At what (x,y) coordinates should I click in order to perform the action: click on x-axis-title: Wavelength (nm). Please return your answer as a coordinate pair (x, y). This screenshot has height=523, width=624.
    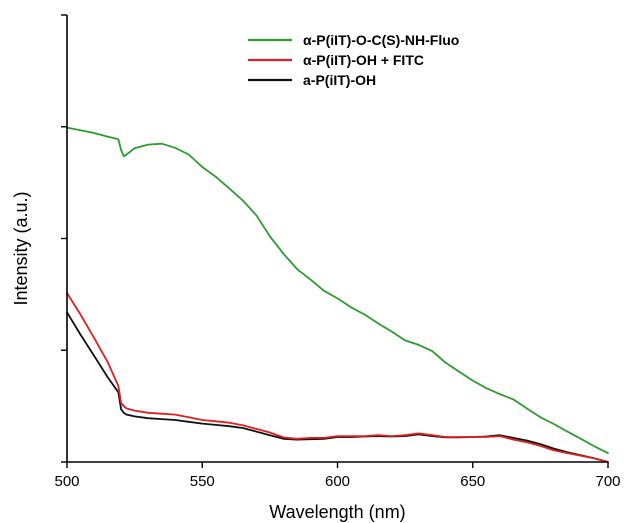
    Looking at the image, I should click on (337, 512).